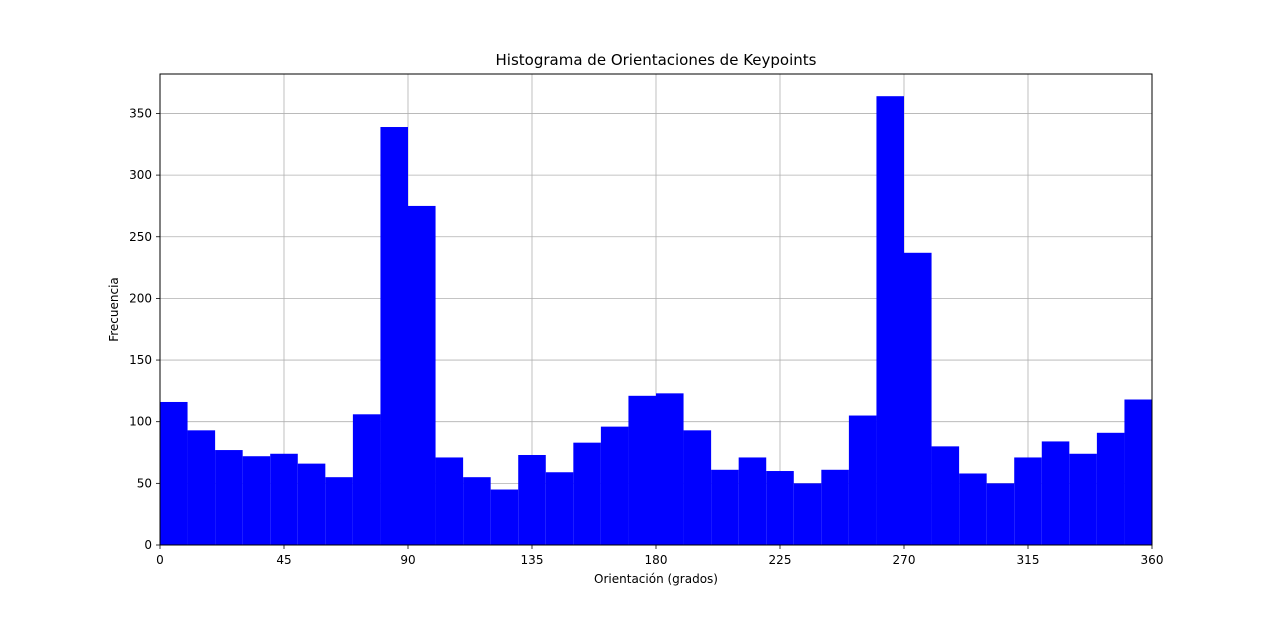 The width and height of the screenshot is (1280, 617). What do you see at coordinates (140, 360) in the screenshot?
I see `y-tick-label: 150` at bounding box center [140, 360].